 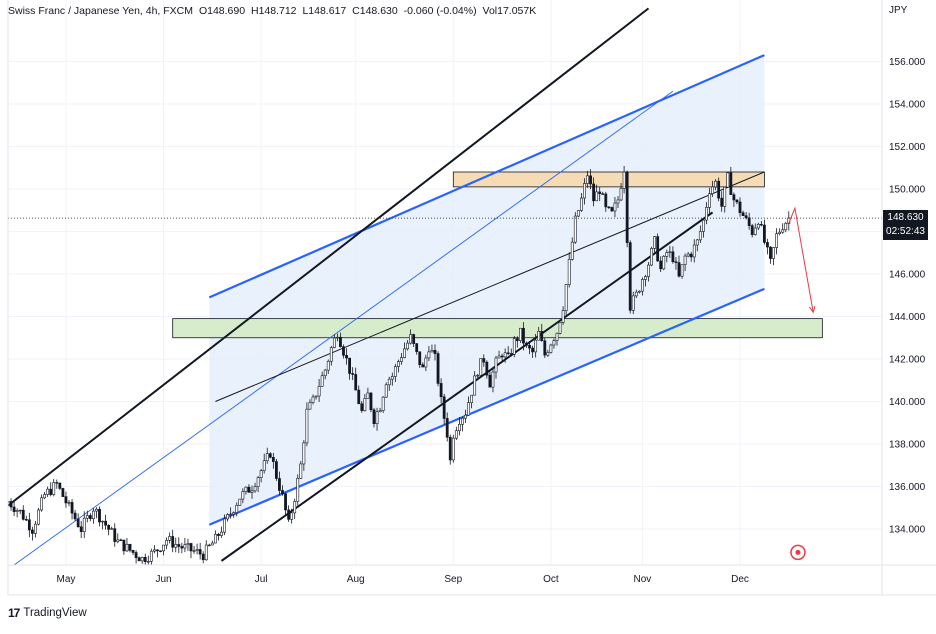 I want to click on y-tick-label: 150.000, so click(x=907, y=190).